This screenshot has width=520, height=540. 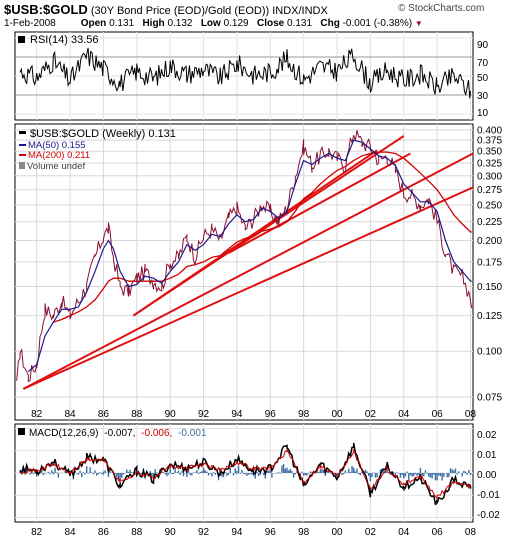 I want to click on rsi-line, so click(x=245, y=73).